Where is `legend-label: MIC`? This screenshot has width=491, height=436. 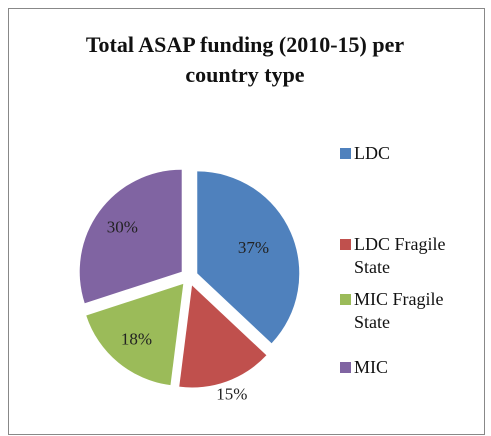
legend-label: MIC is located at coordinates (371, 367).